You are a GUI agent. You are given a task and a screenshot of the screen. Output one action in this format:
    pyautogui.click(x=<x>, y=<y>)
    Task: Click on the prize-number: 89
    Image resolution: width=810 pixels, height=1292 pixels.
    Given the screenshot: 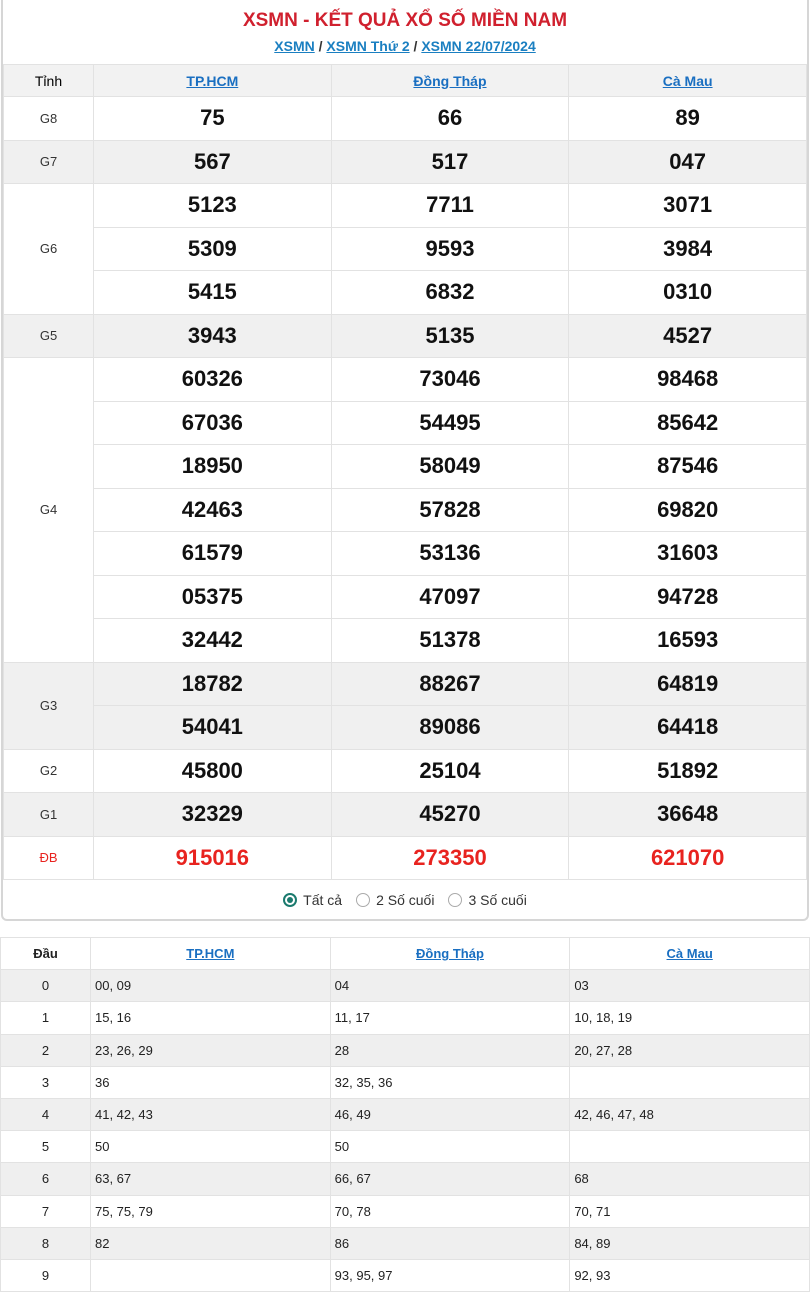 What is the action you would take?
    pyautogui.click(x=687, y=118)
    